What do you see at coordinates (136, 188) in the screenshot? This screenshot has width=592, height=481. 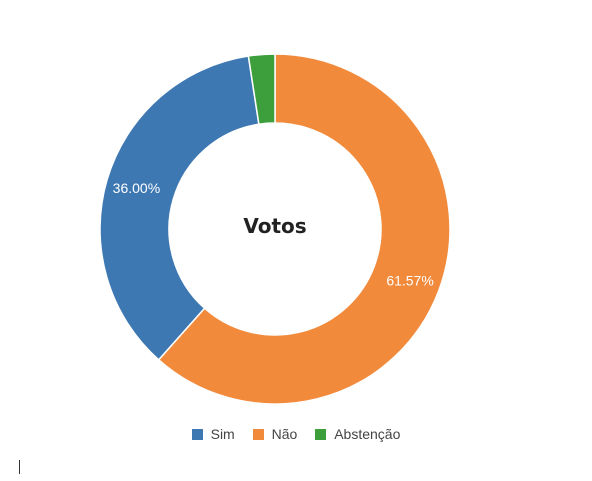 I see `slice-label-sim: 36.00%` at bounding box center [136, 188].